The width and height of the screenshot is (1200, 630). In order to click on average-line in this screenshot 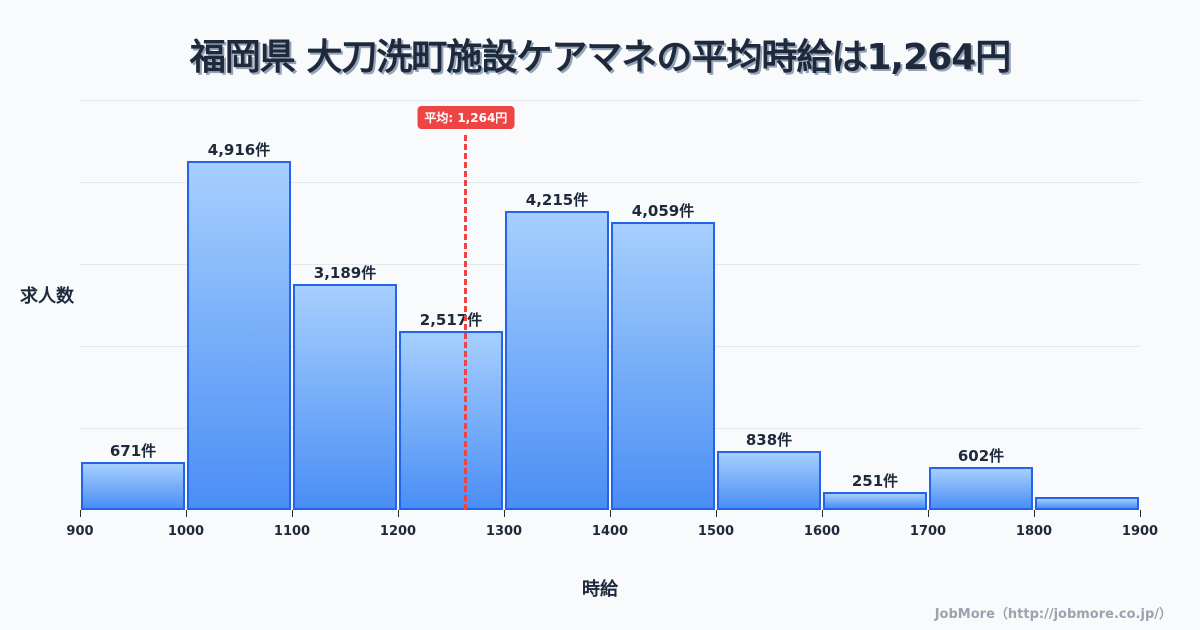, I will do `click(466, 322)`.